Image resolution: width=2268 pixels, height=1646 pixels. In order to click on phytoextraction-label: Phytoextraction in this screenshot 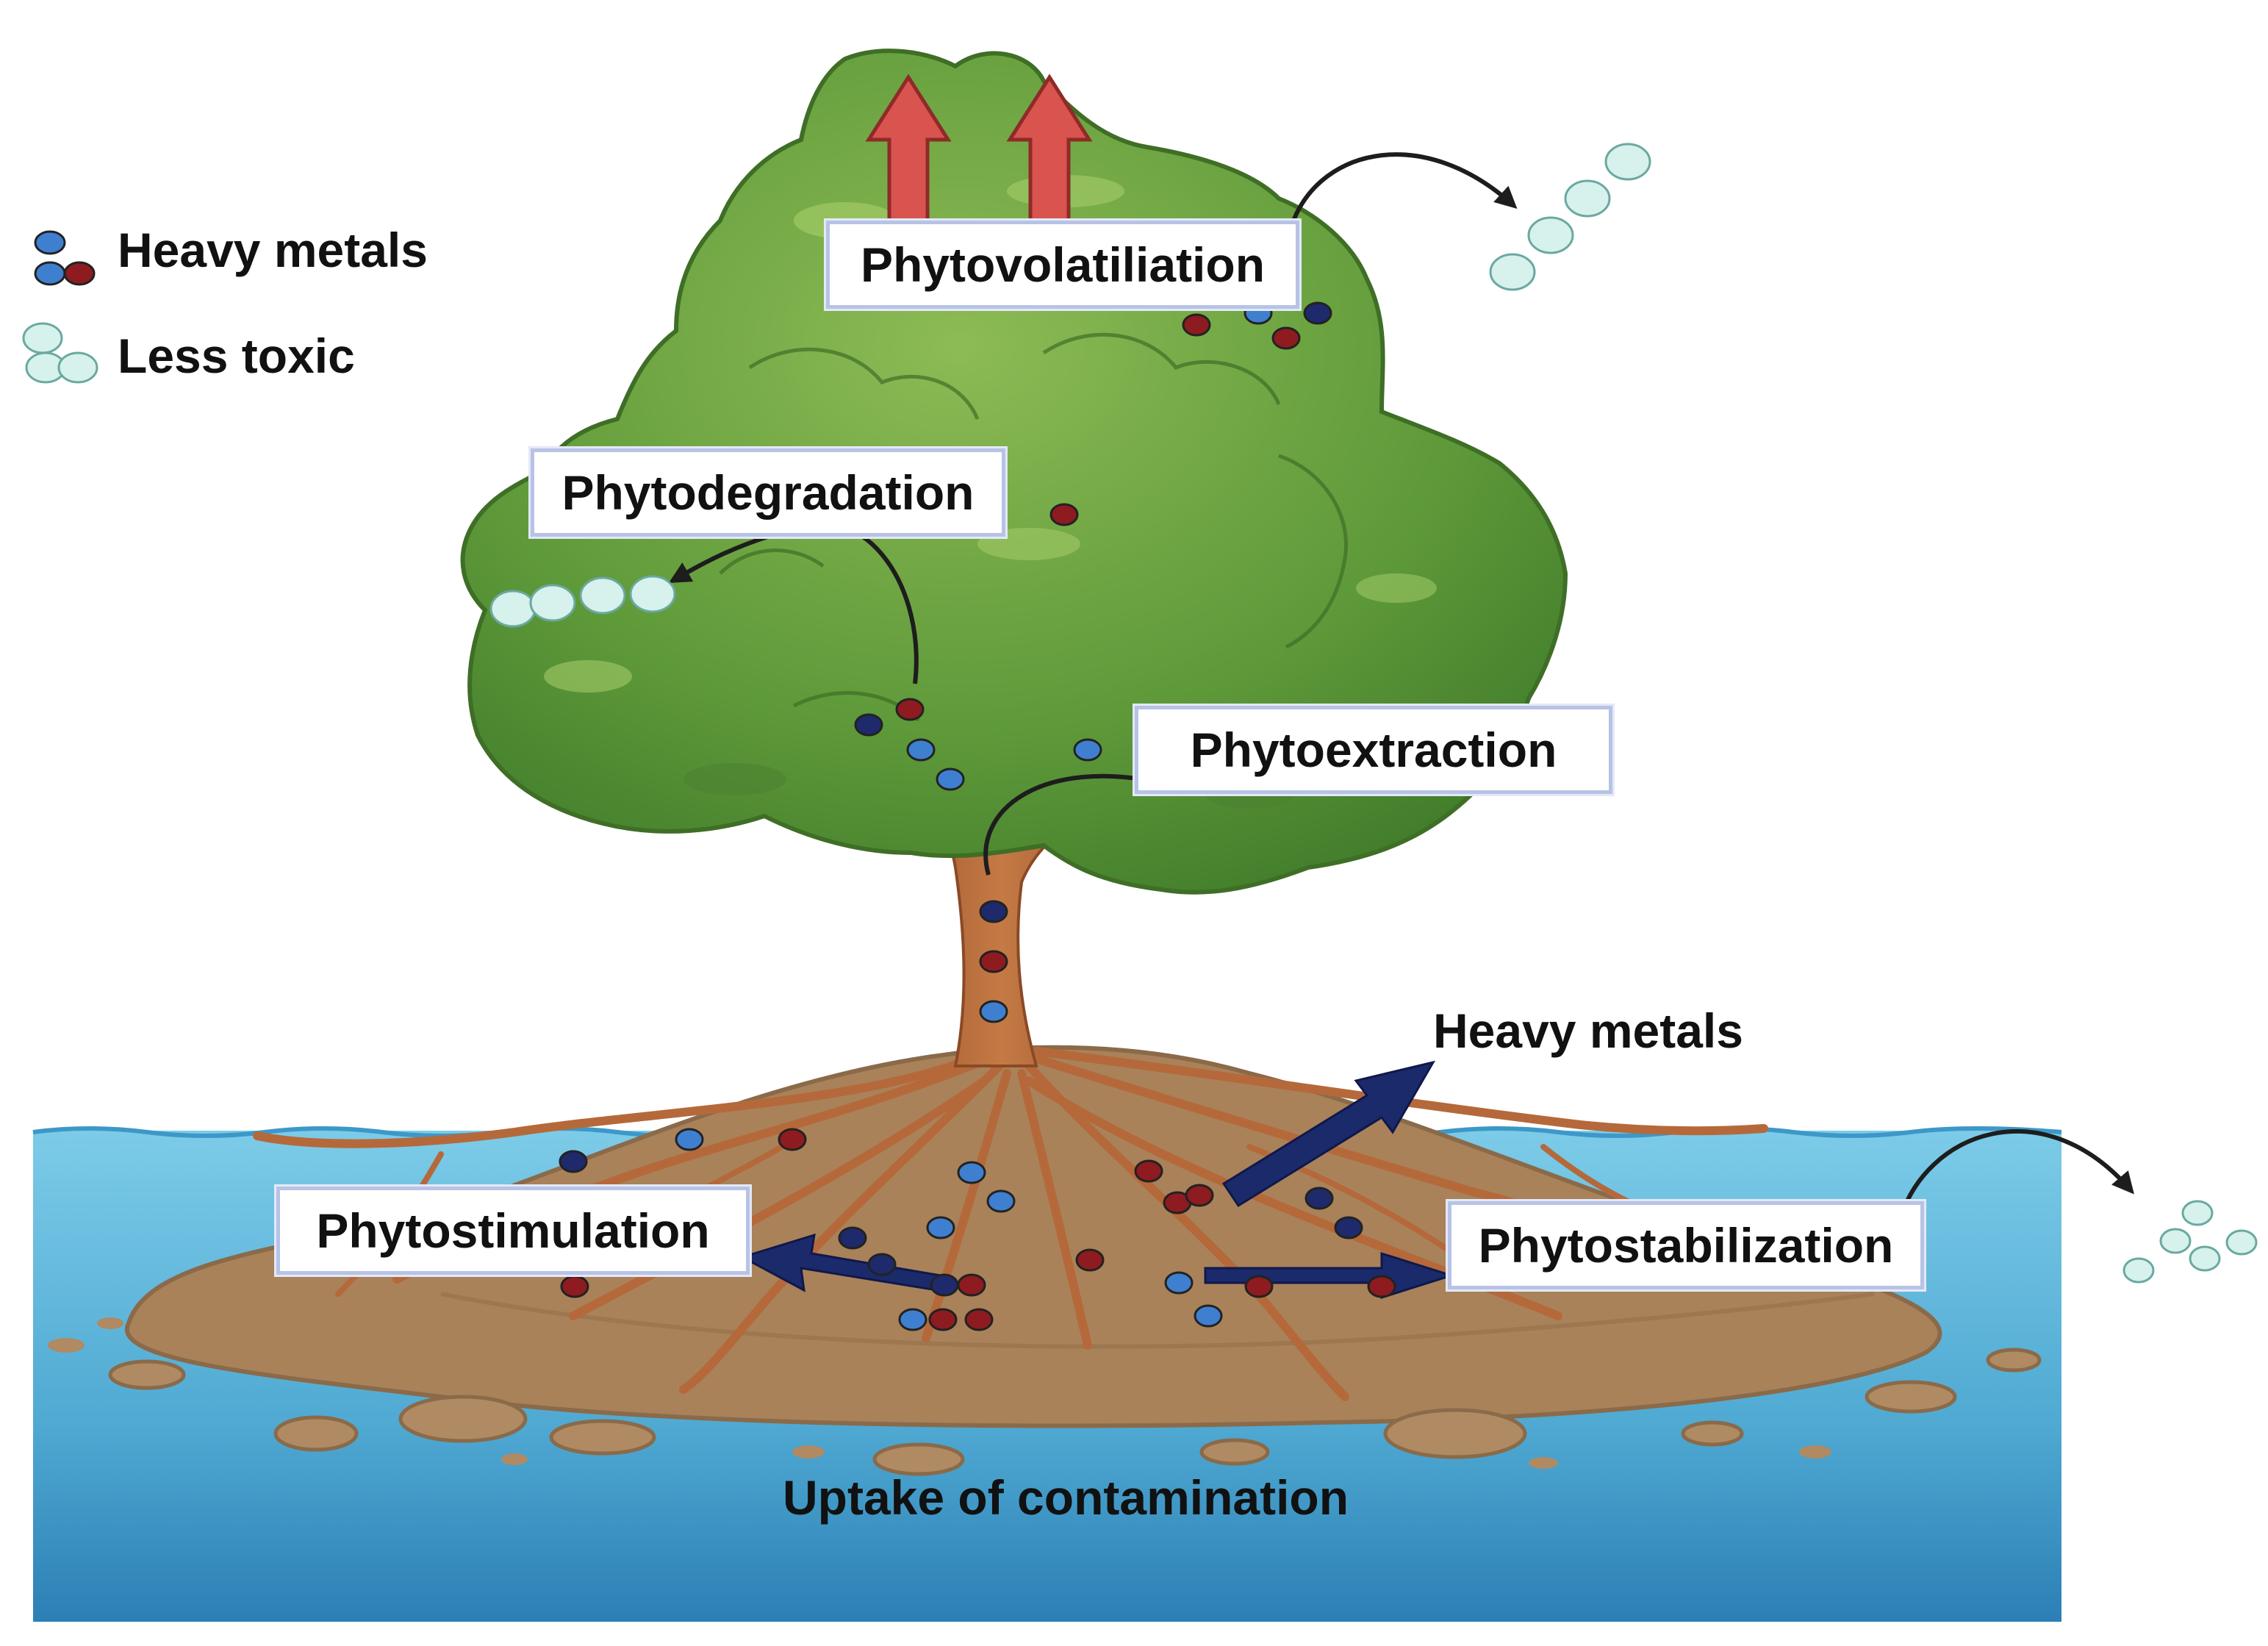, I will do `click(1373, 750)`.